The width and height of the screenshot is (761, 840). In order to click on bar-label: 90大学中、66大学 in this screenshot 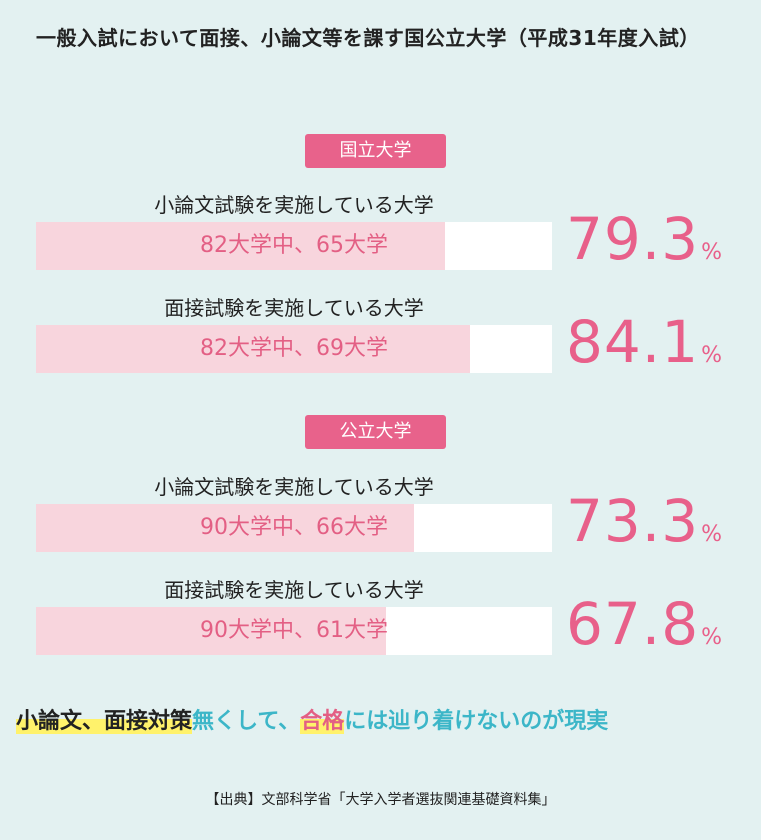, I will do `click(294, 527)`.